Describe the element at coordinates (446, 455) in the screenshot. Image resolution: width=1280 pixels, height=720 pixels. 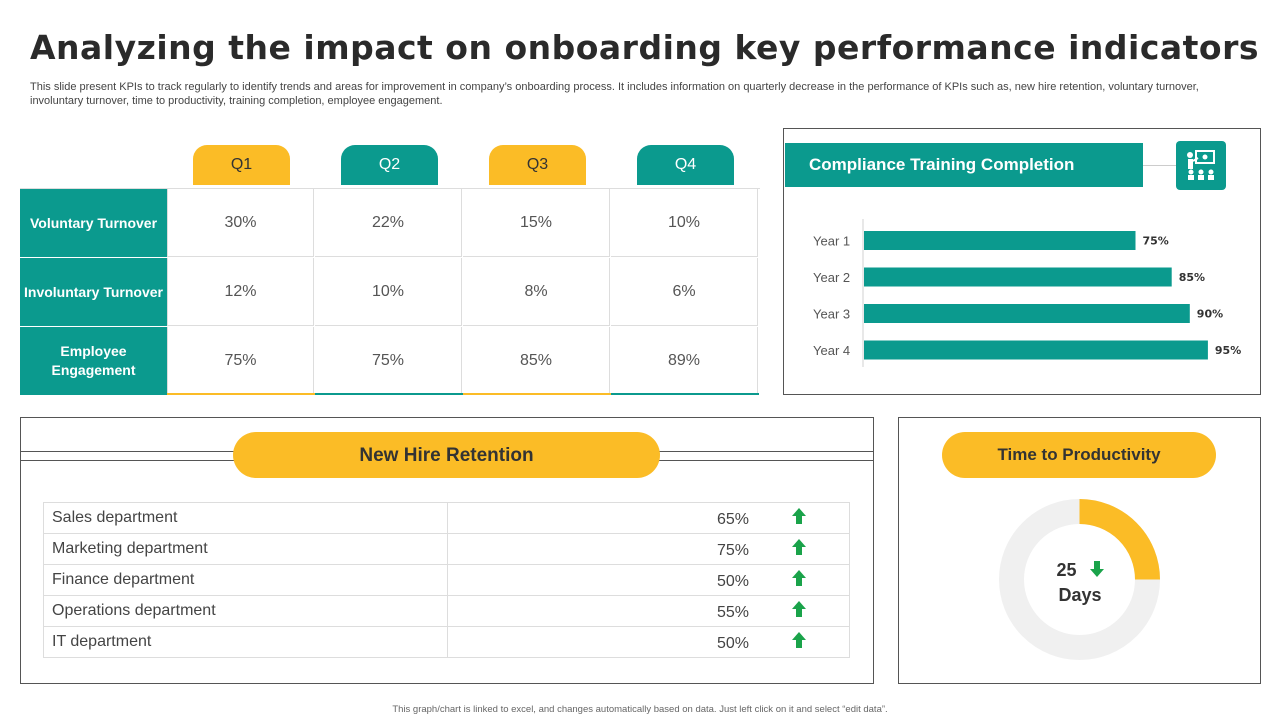
I see `retention-title: New Hire Retention` at that location.